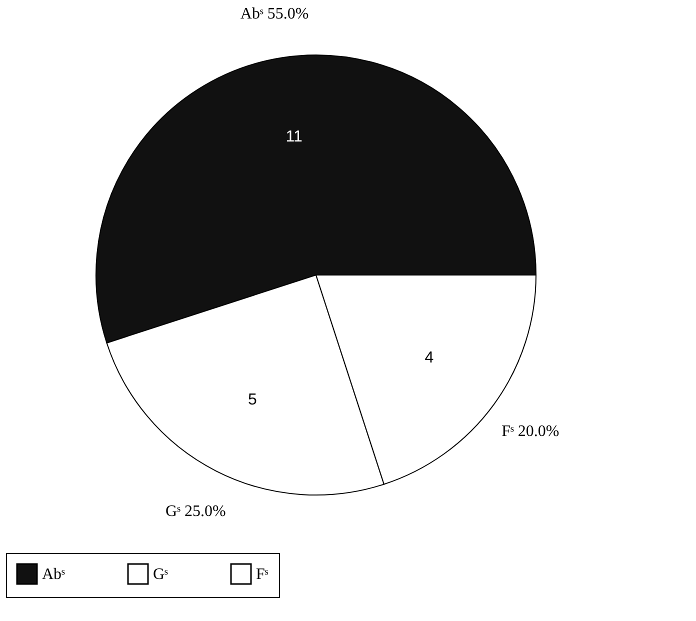  What do you see at coordinates (274, 13) in the screenshot?
I see `category-label: Abˢ 55.0%` at bounding box center [274, 13].